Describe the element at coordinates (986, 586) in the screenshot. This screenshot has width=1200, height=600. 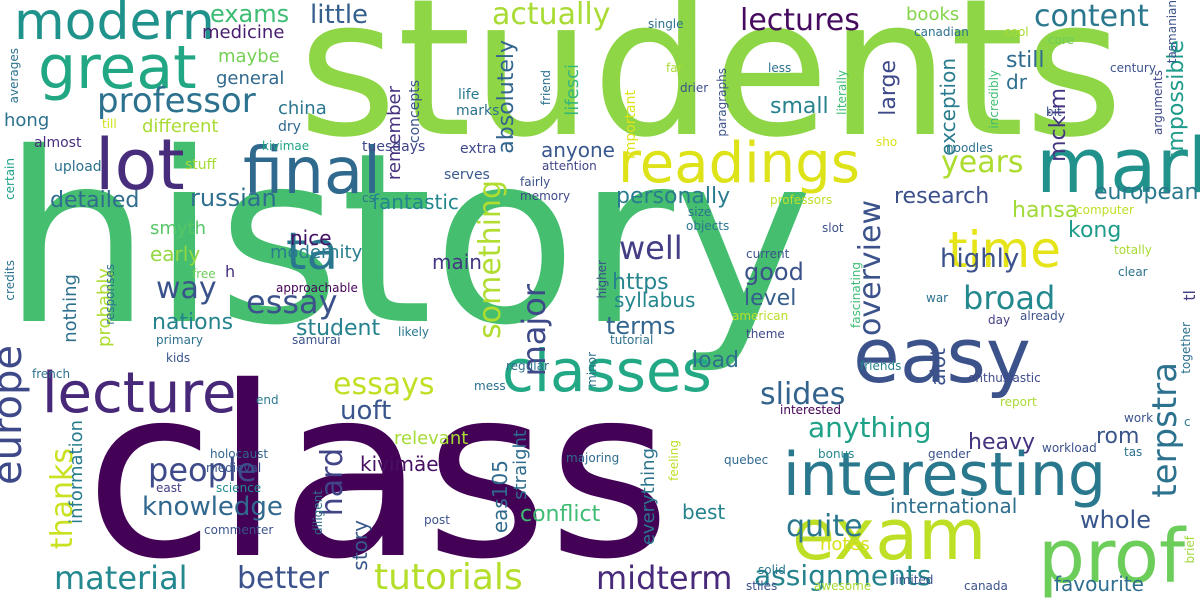
I see `word-canada: canada` at that location.